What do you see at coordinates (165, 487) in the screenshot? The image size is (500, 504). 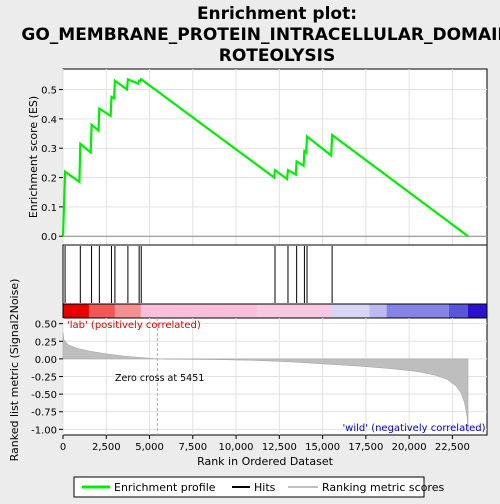 I see `legend-label-enrichment-profile: Enrichment profile` at bounding box center [165, 487].